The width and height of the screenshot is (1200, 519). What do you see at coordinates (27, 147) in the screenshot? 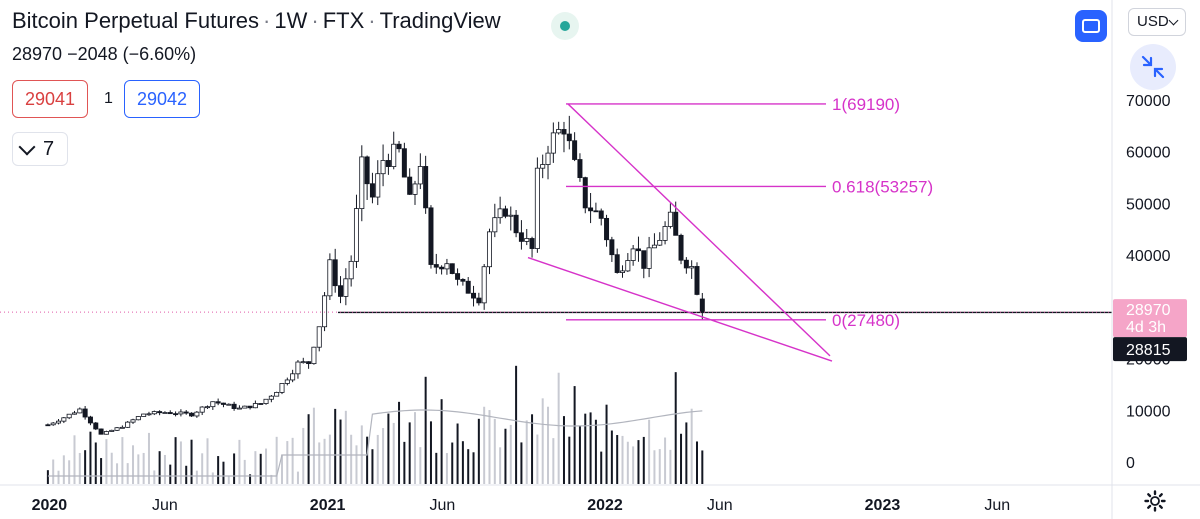
I see `chevron-down-icon` at bounding box center [27, 147].